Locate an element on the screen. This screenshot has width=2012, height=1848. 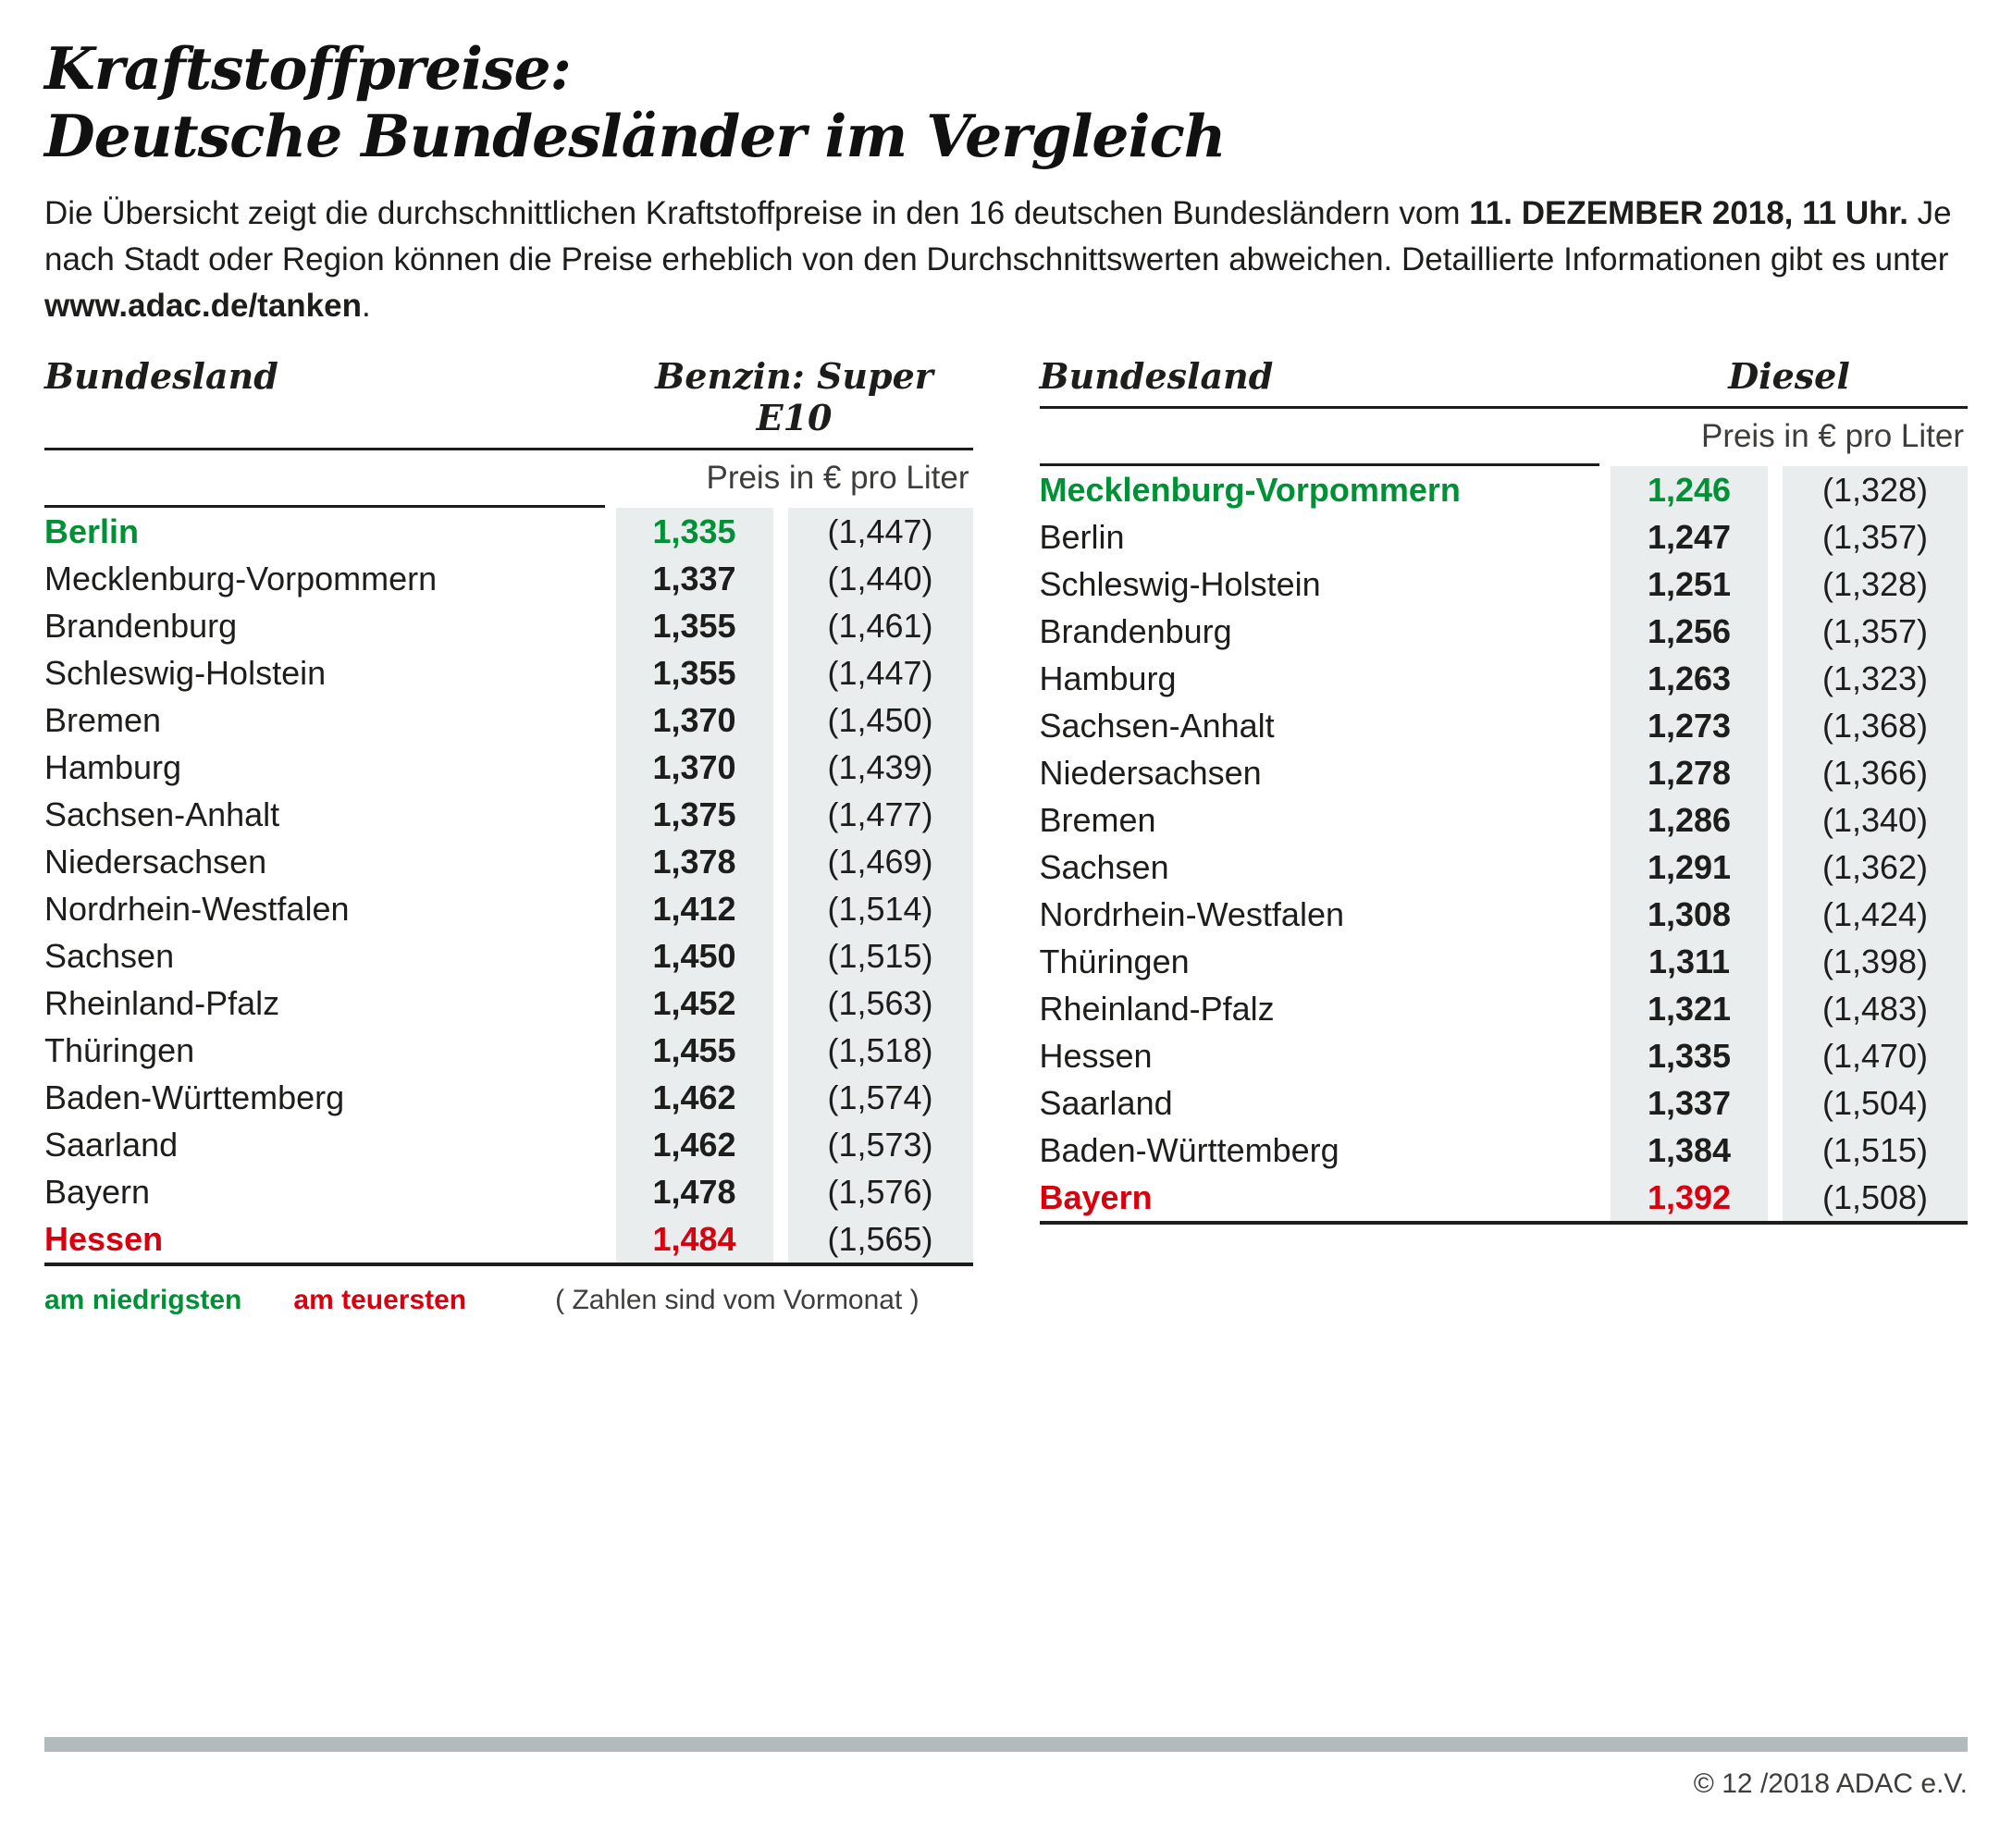
current-price: 1,335 is located at coordinates (1689, 1056).